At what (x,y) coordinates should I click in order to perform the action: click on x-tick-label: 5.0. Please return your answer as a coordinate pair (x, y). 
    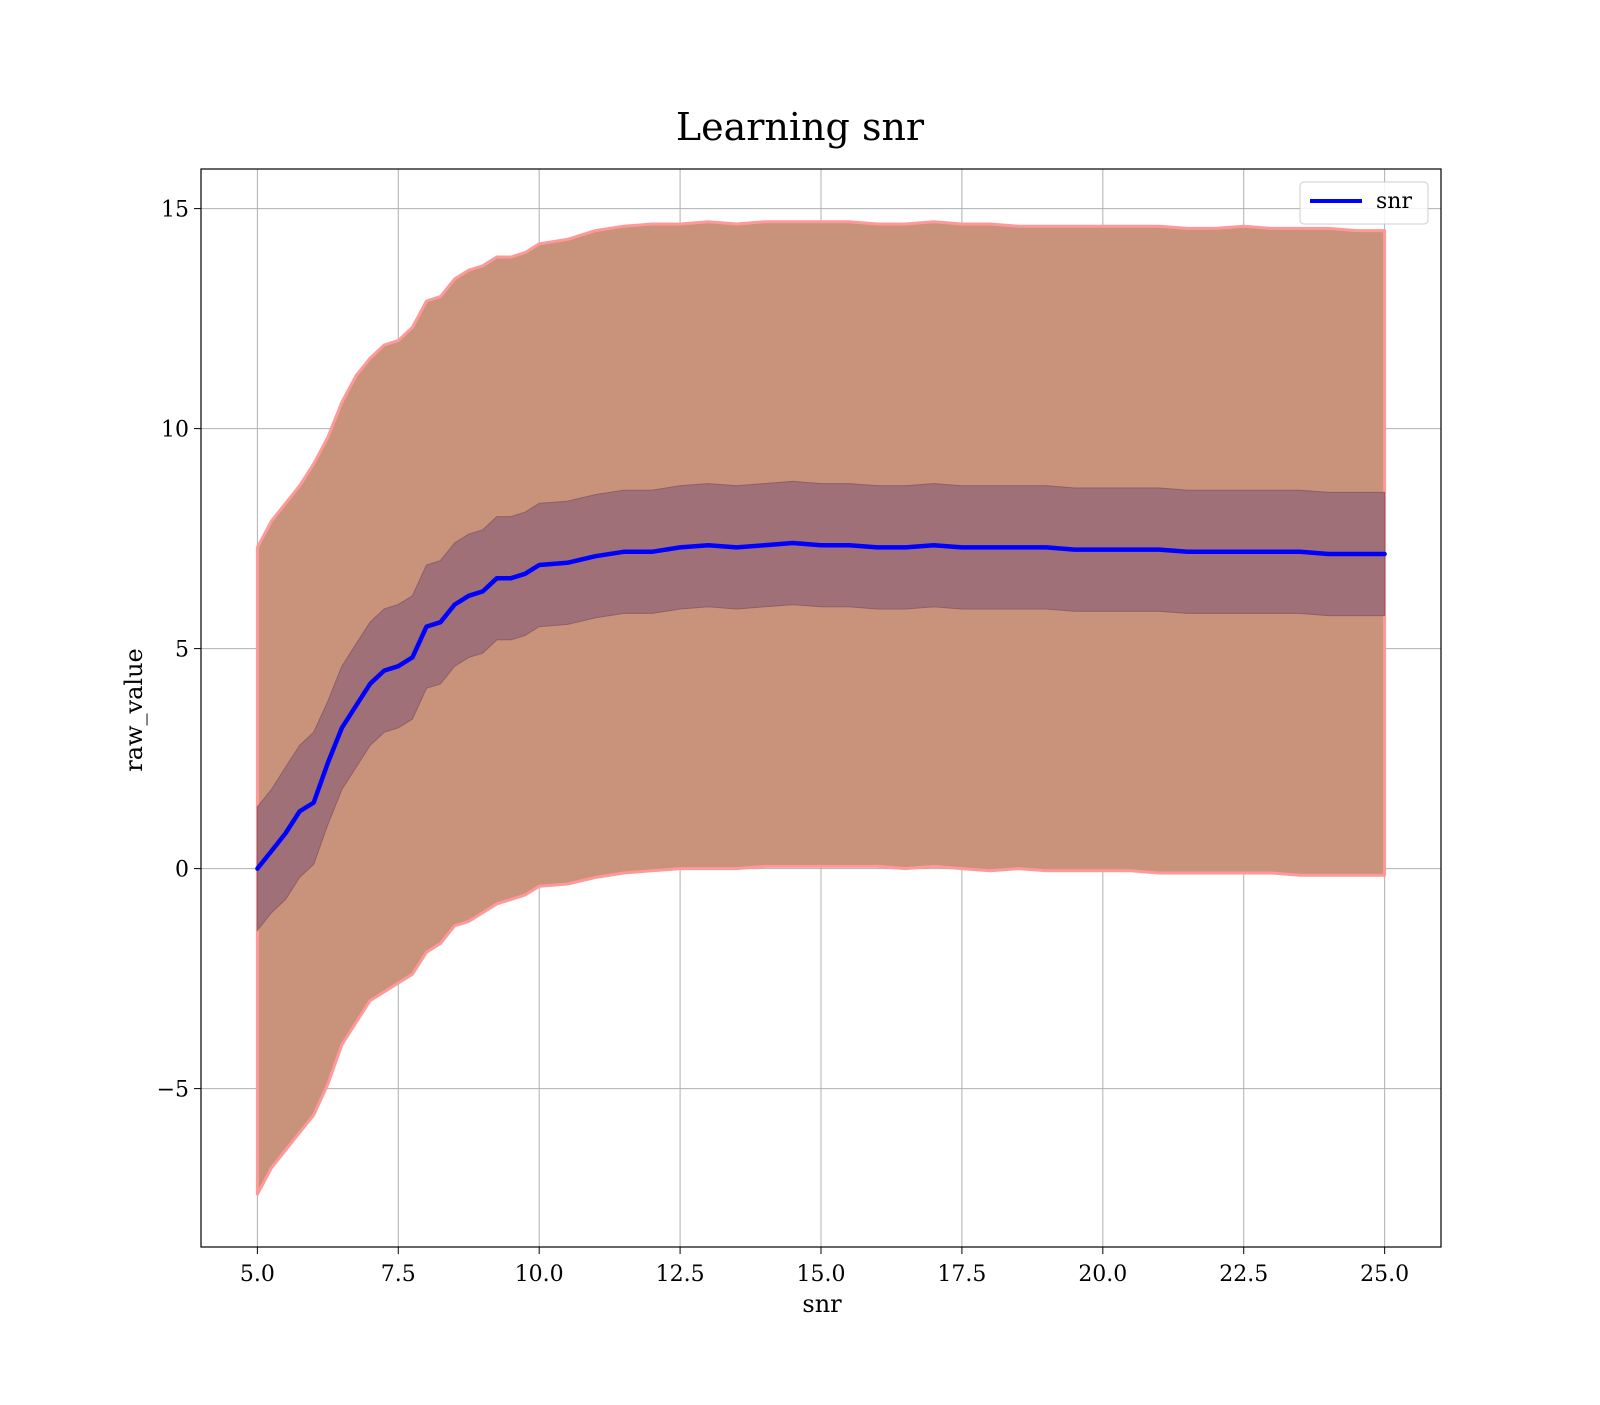
    Looking at the image, I should click on (257, 1274).